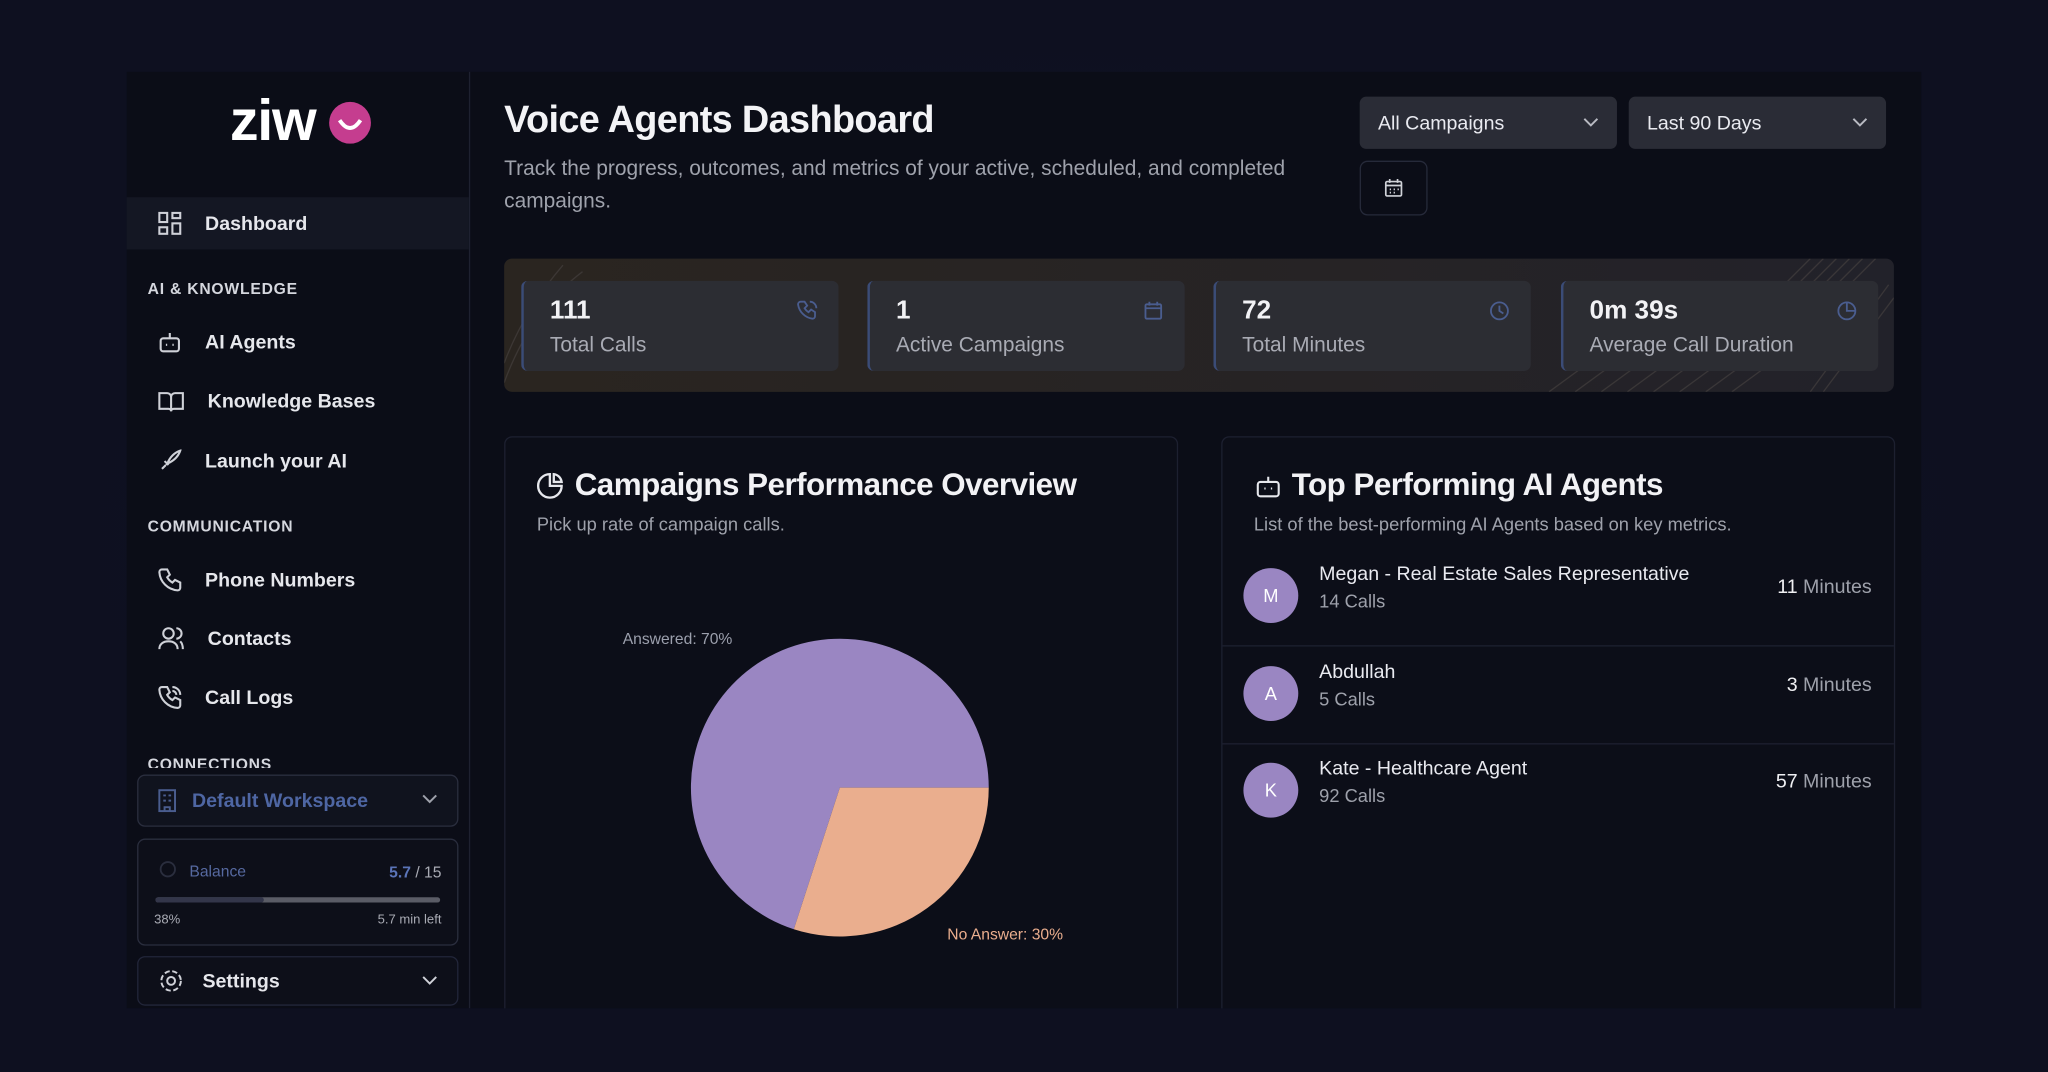 This screenshot has height=1072, width=2048. Describe the element at coordinates (298, 760) in the screenshot. I see `section-clip: CONNECTIONS` at that location.